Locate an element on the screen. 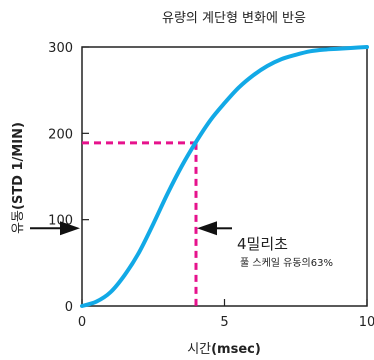 The width and height of the screenshot is (374, 360). x-tick-label: 0 is located at coordinates (82, 322).